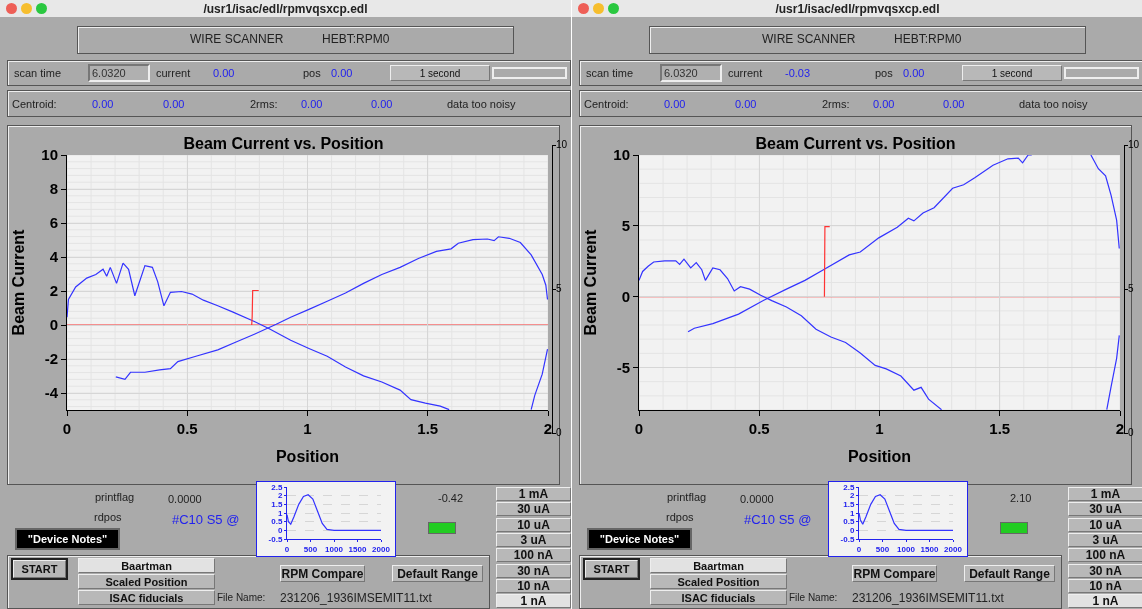  Describe the element at coordinates (51, 359) in the screenshot. I see `y-tick-label: -2` at that location.